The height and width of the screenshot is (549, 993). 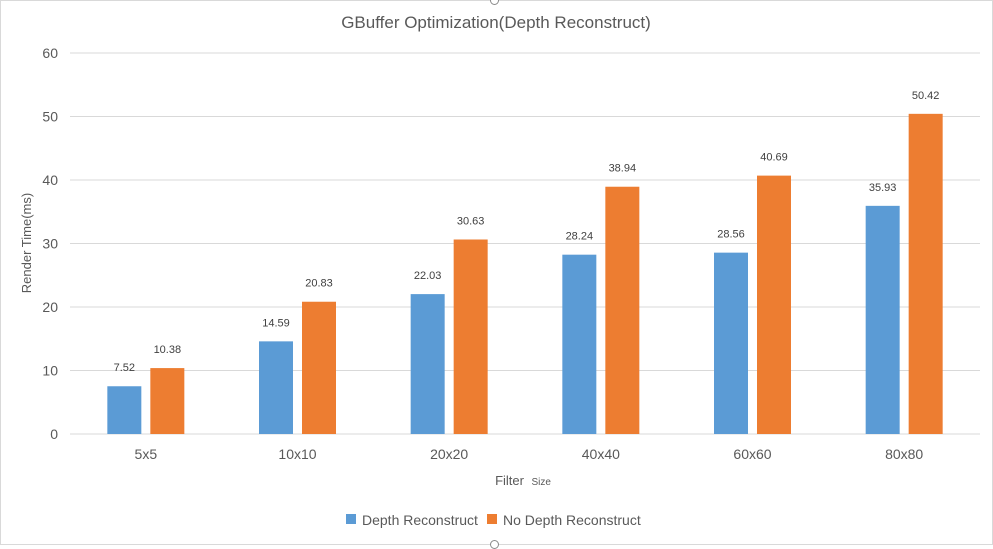 I want to click on legend-swatch-no-depth-reconstruct, so click(x=492, y=519).